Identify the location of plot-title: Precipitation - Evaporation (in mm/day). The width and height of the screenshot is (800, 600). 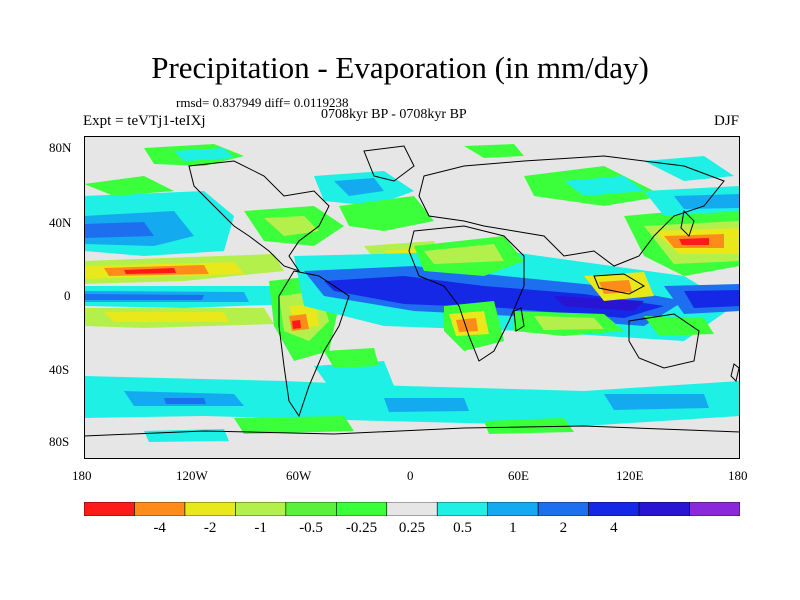
(400, 67).